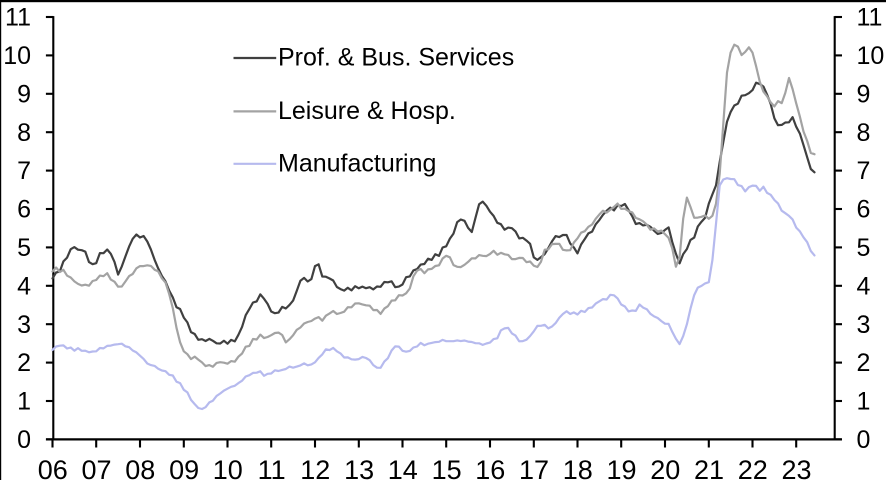  I want to click on svg-text: 09, so click(184, 470).